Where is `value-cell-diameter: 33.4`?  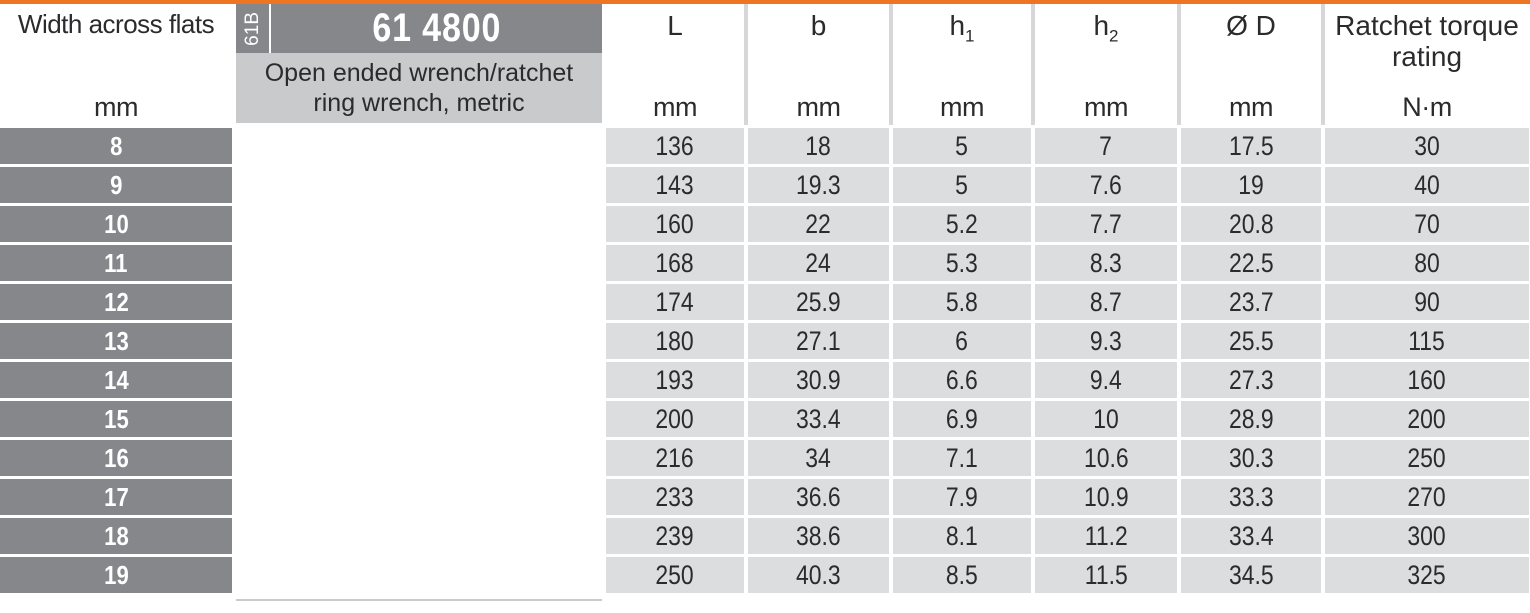
value-cell-diameter: 33.4 is located at coordinates (1251, 536).